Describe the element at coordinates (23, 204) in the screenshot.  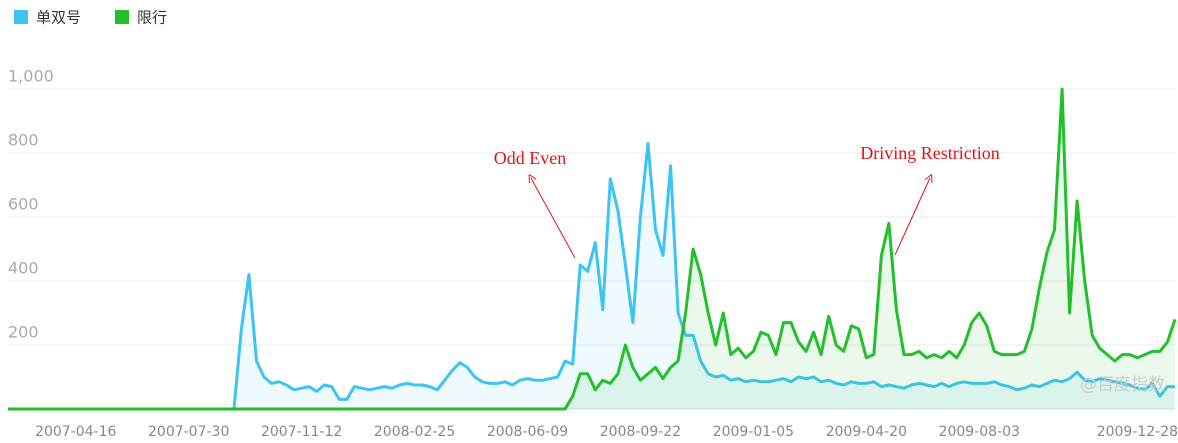
I see `y-tick-label: 600` at that location.